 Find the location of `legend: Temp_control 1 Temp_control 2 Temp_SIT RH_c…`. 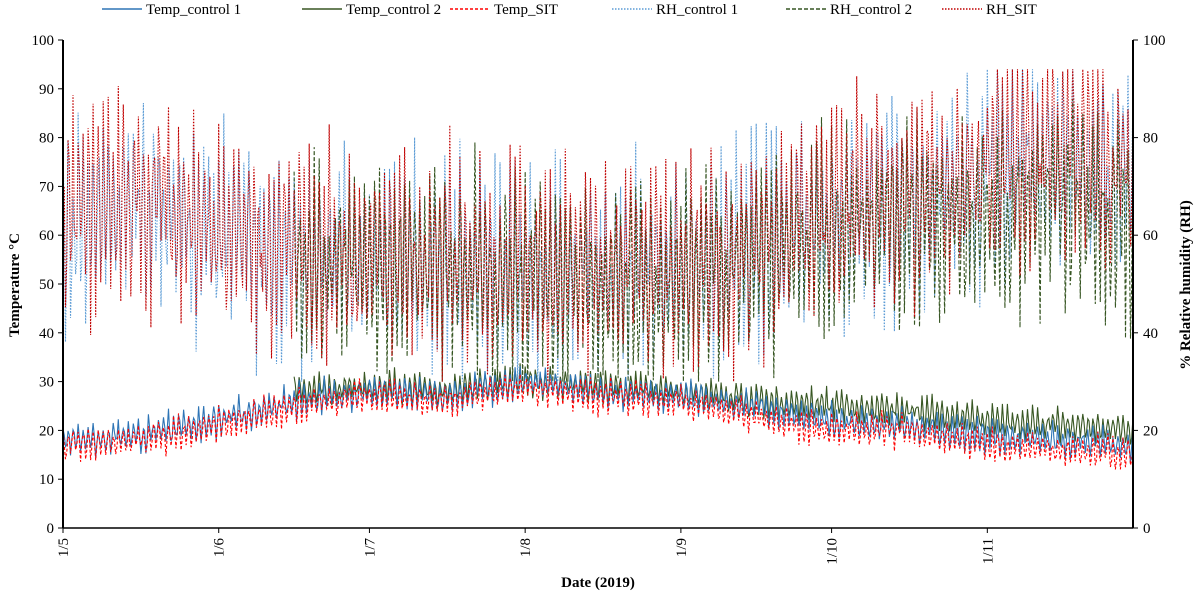

legend: Temp_control 1 Temp_control 2 Temp_SIT RH_c… is located at coordinates (569, 10).